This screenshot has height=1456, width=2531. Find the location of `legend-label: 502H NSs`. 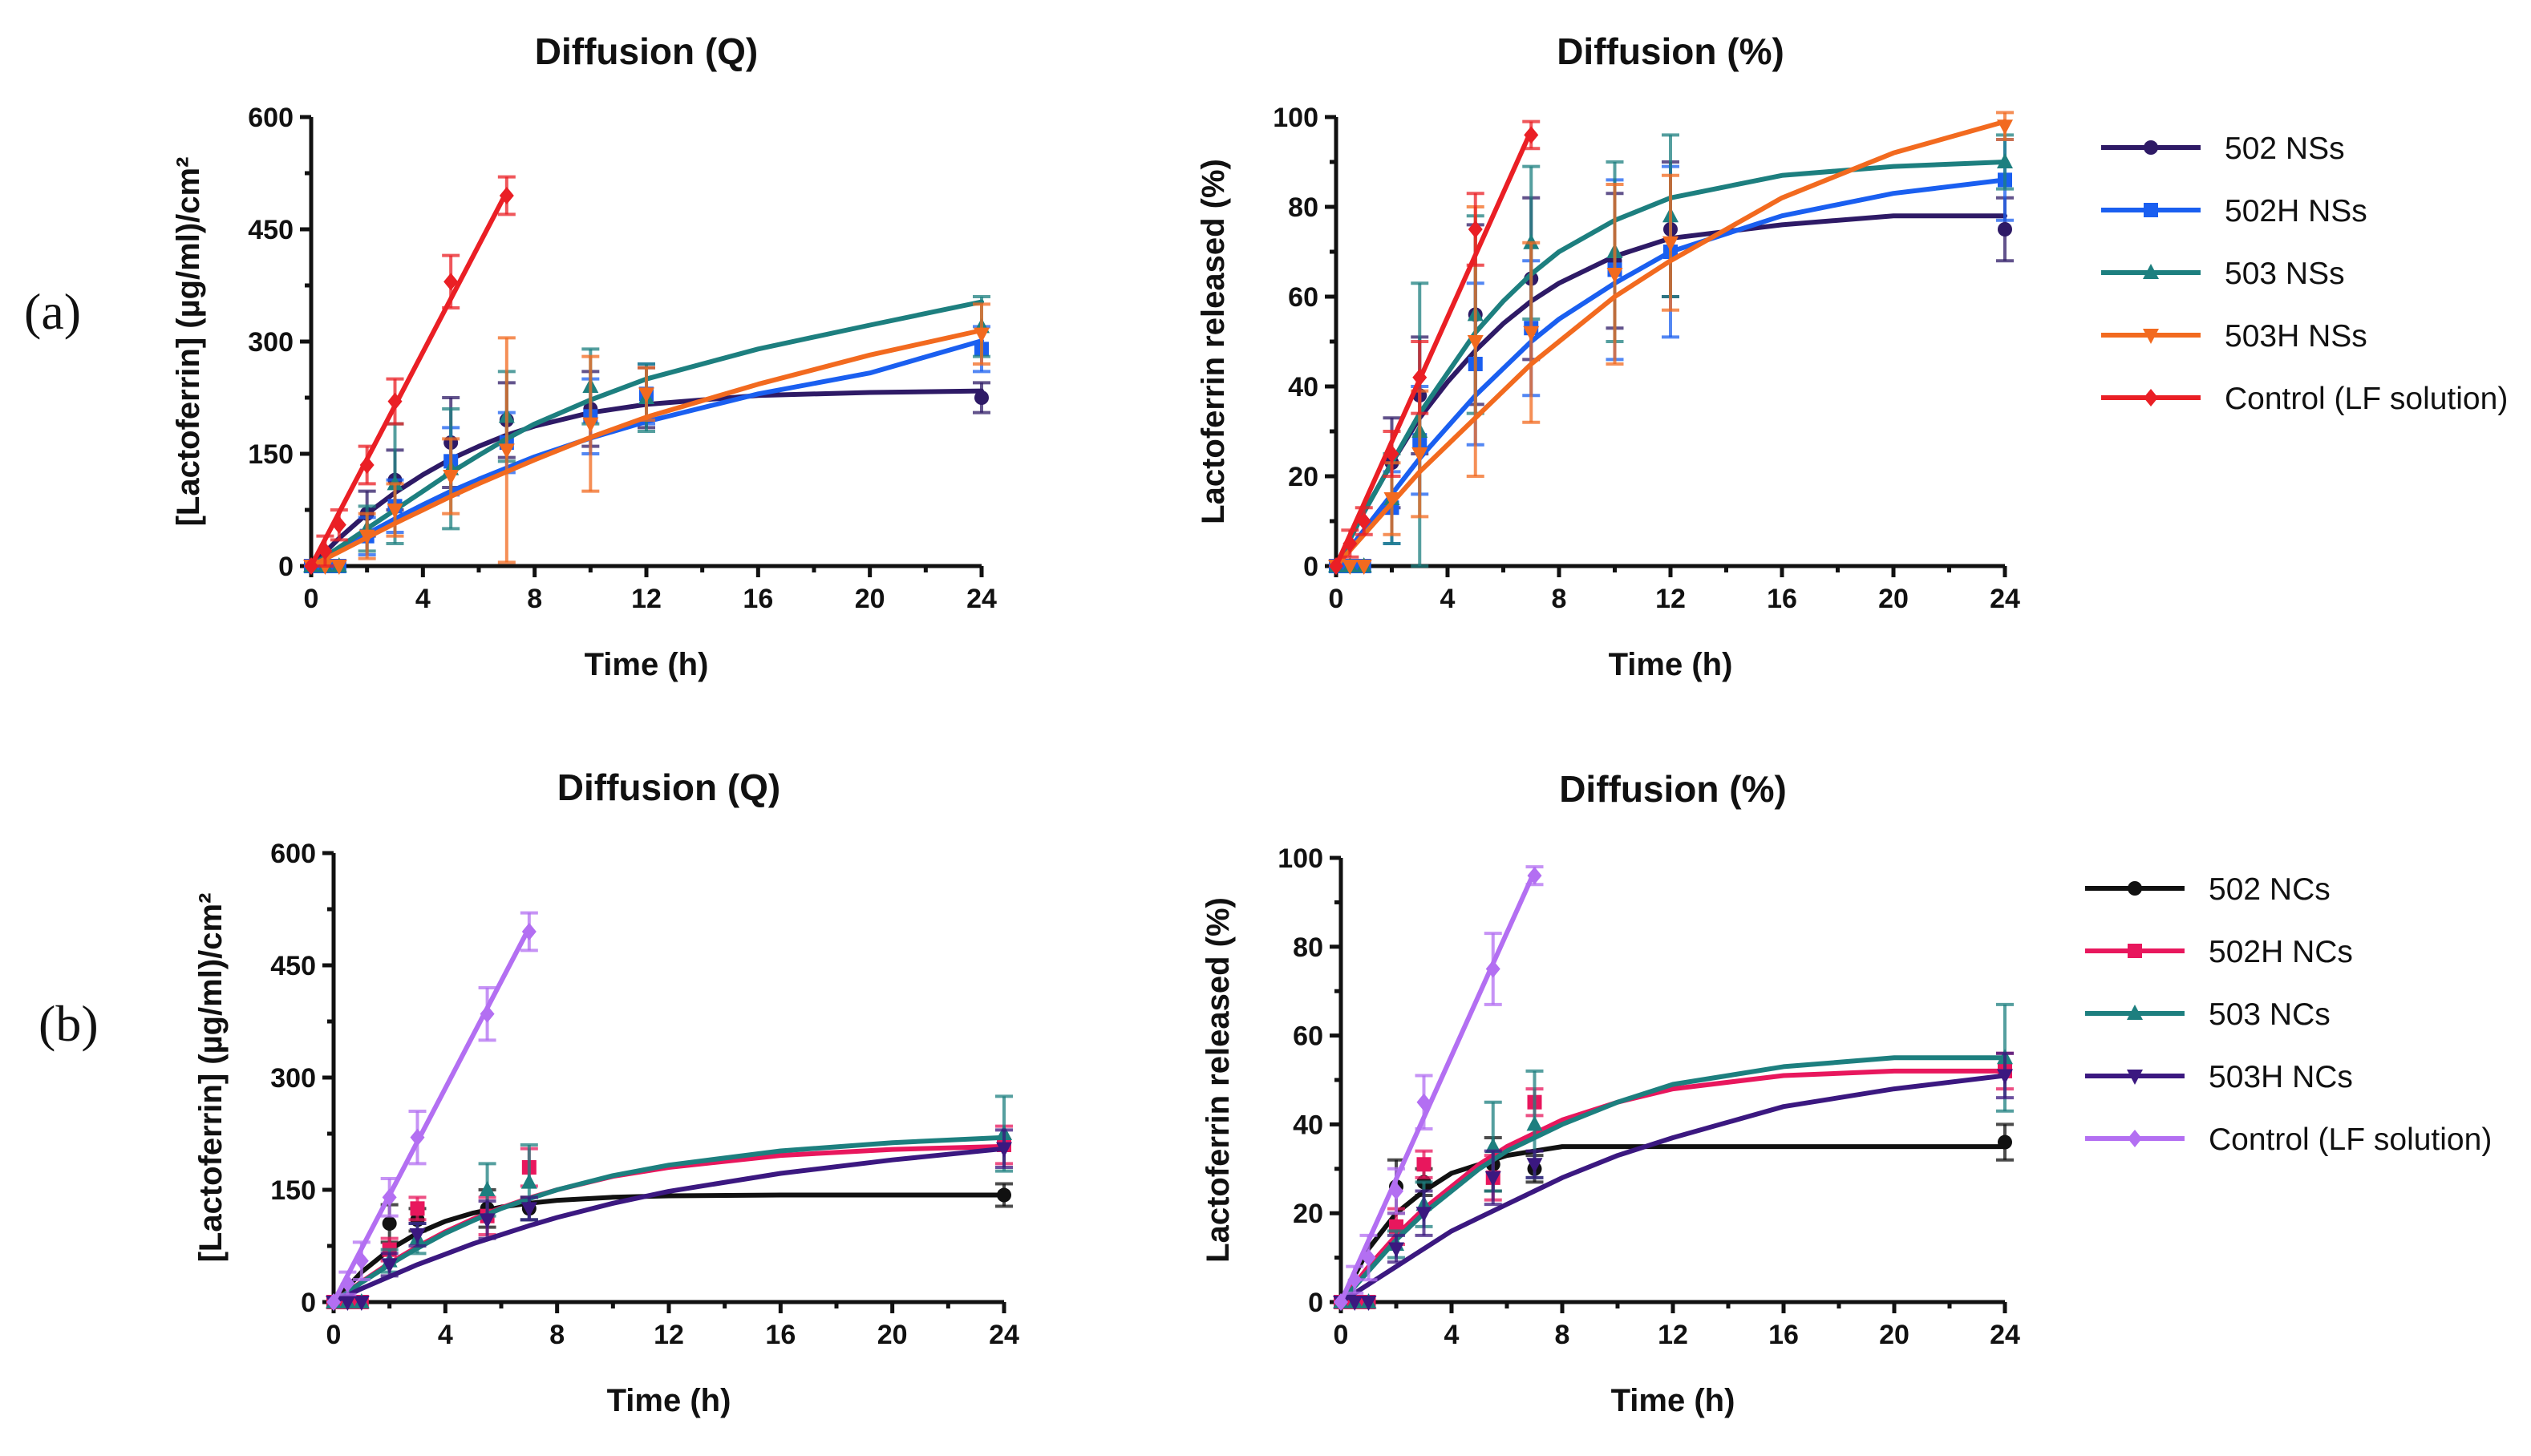

legend-label: 502H NSs is located at coordinates (2296, 211).